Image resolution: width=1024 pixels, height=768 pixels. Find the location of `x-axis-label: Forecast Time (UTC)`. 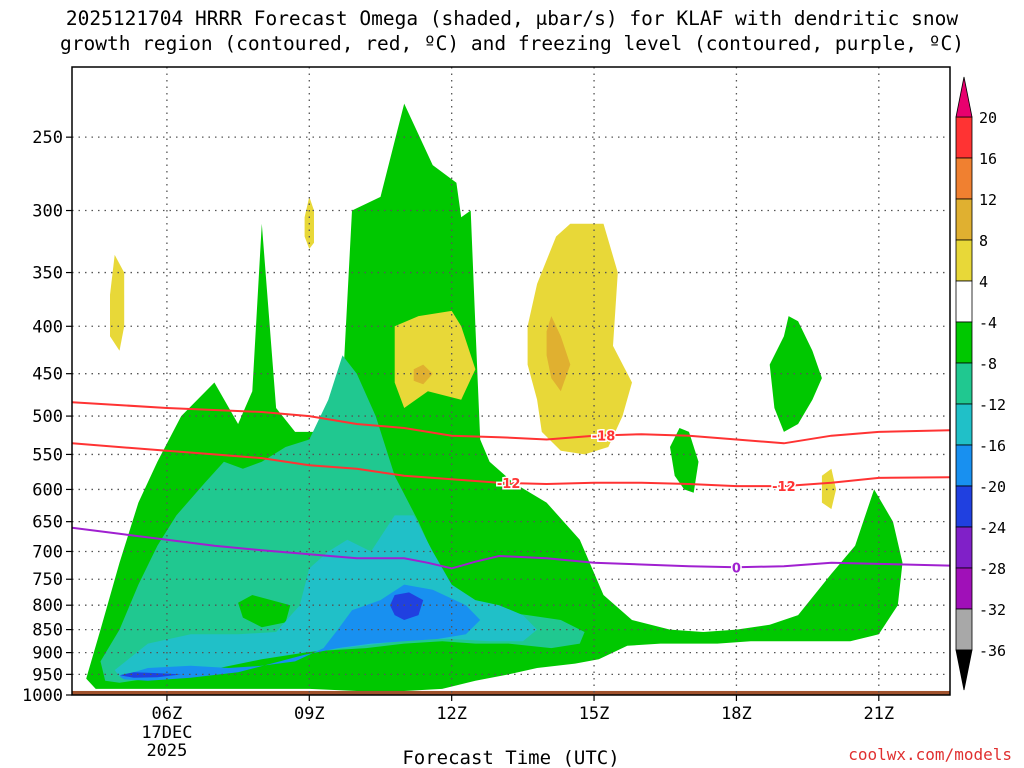

x-axis-label: Forecast Time (UTC) is located at coordinates (510, 757).